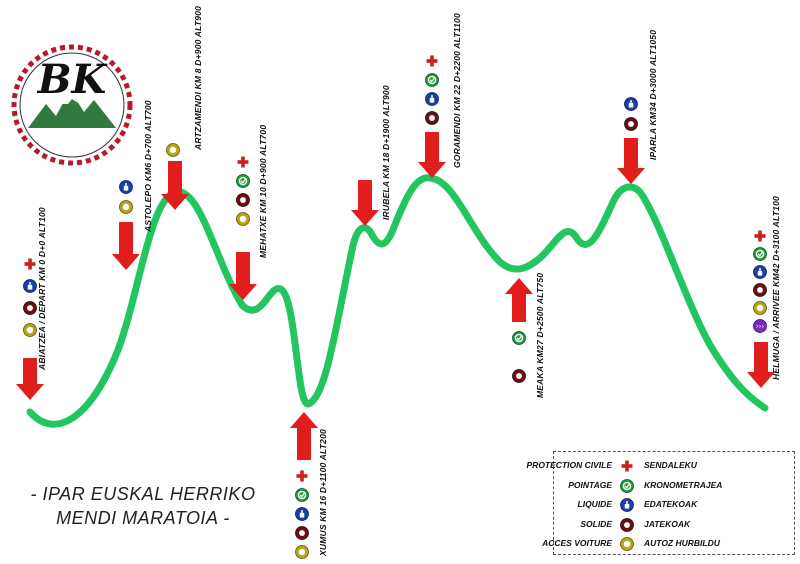 This screenshot has width=800, height=564. What do you see at coordinates (42, 288) in the screenshot?
I see `checkpoint-label: ABIATZEA / DEPART KM 0 D+0 ALT100` at bounding box center [42, 288].